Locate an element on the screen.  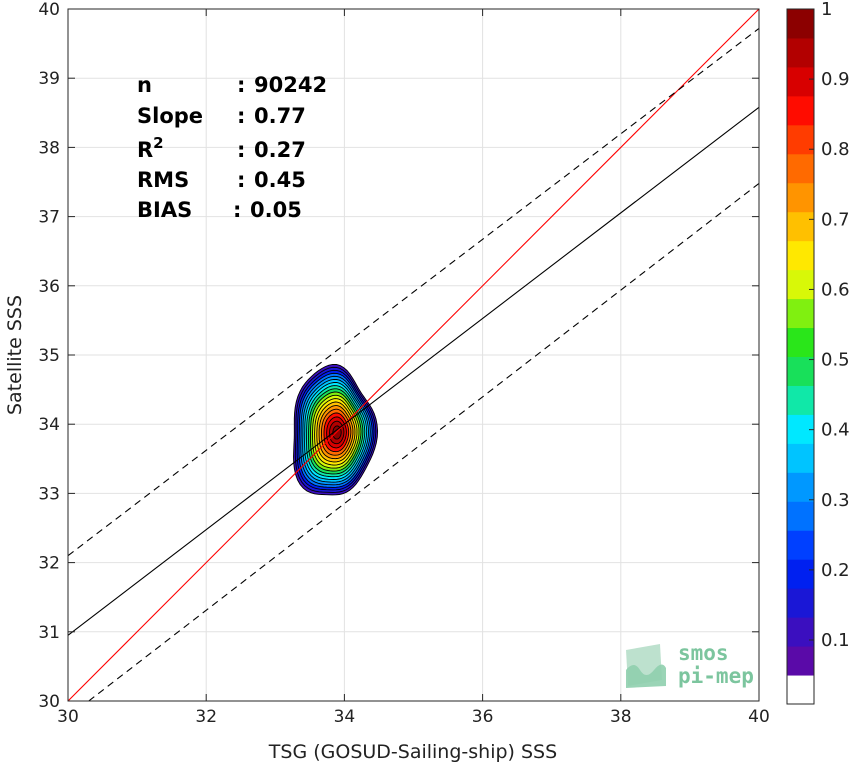
stat-value: 0.27 is located at coordinates (280, 150).